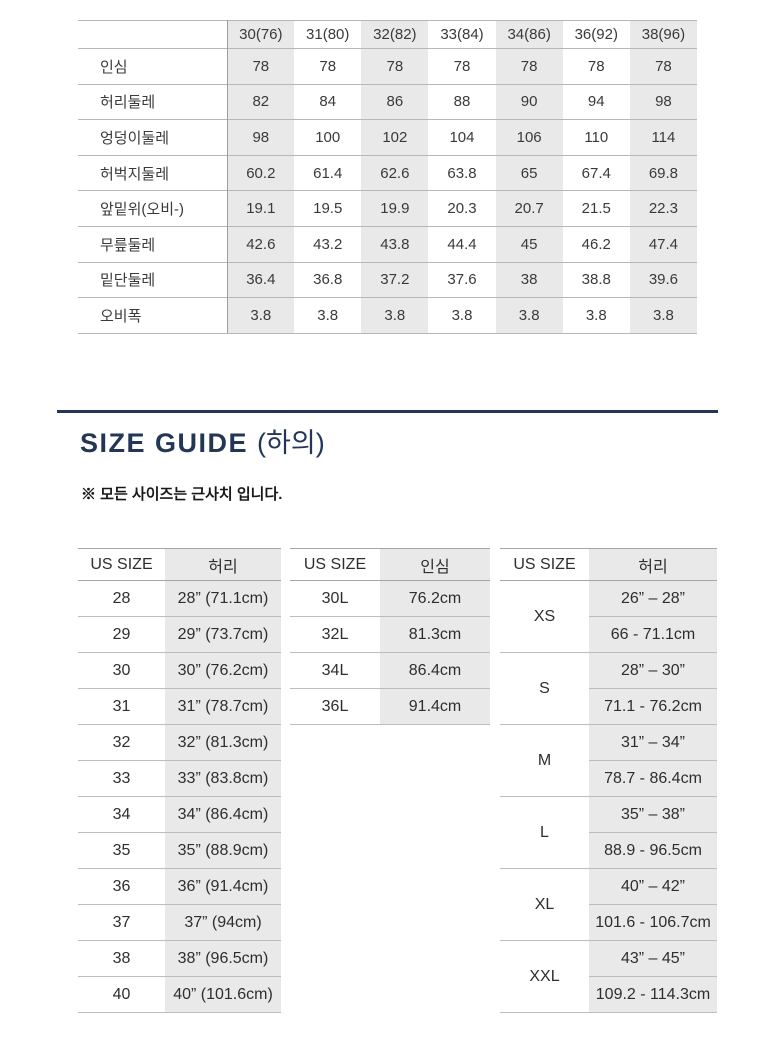 Image resolution: width=780 pixels, height=1048 pixels. I want to click on spec-row-label: 허리둘레, so click(153, 101).